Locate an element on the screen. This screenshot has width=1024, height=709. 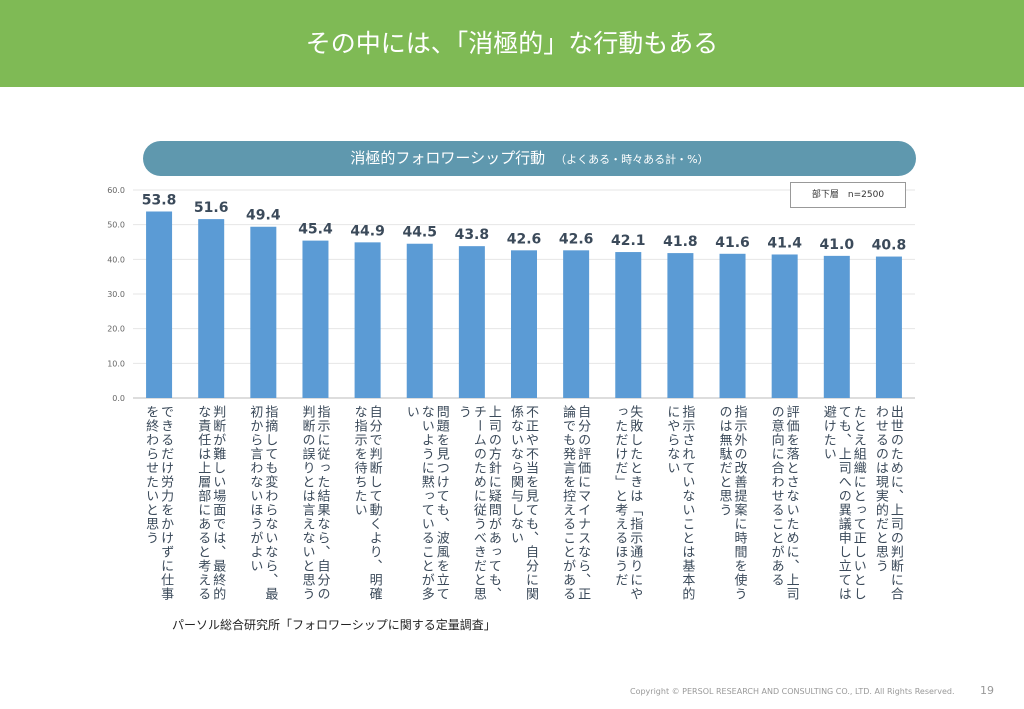
sample-size-note: 部下層 n=2500 is located at coordinates (848, 195).